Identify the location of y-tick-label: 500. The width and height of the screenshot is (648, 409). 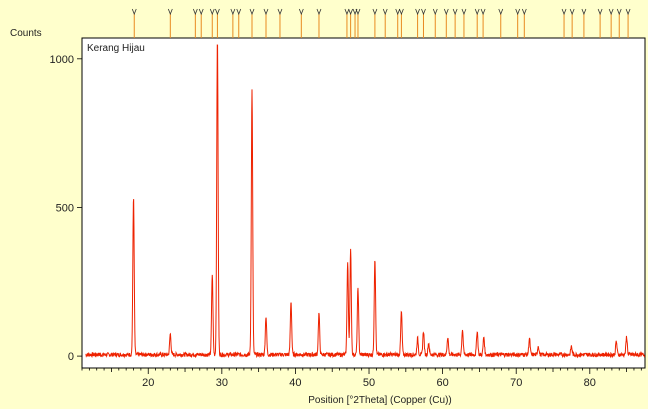
(65, 208).